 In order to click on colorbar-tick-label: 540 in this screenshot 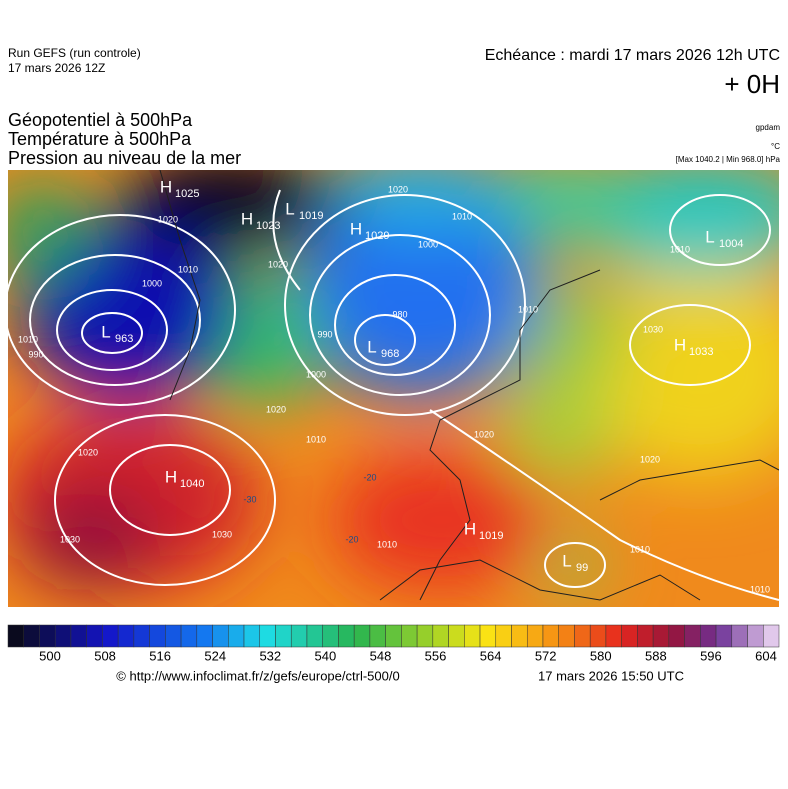, I will do `click(326, 655)`.